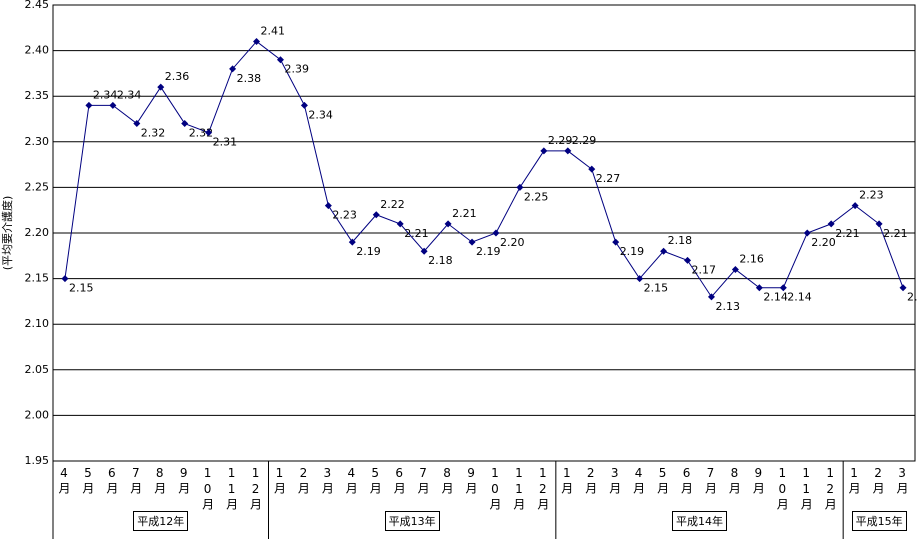 The image size is (918, 539). Describe the element at coordinates (177, 76) in the screenshot. I see `data-label: 2.36` at that location.